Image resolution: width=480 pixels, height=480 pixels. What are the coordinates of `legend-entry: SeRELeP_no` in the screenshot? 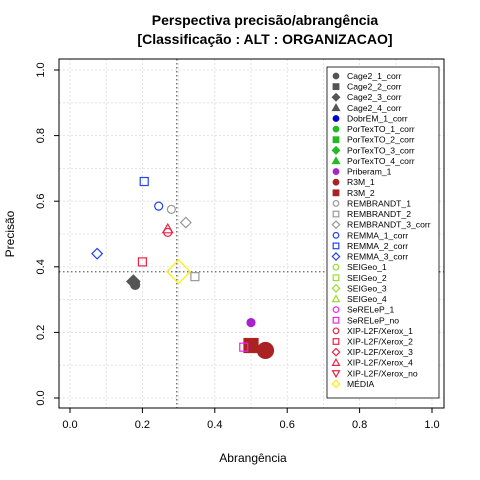 It's located at (373, 320).